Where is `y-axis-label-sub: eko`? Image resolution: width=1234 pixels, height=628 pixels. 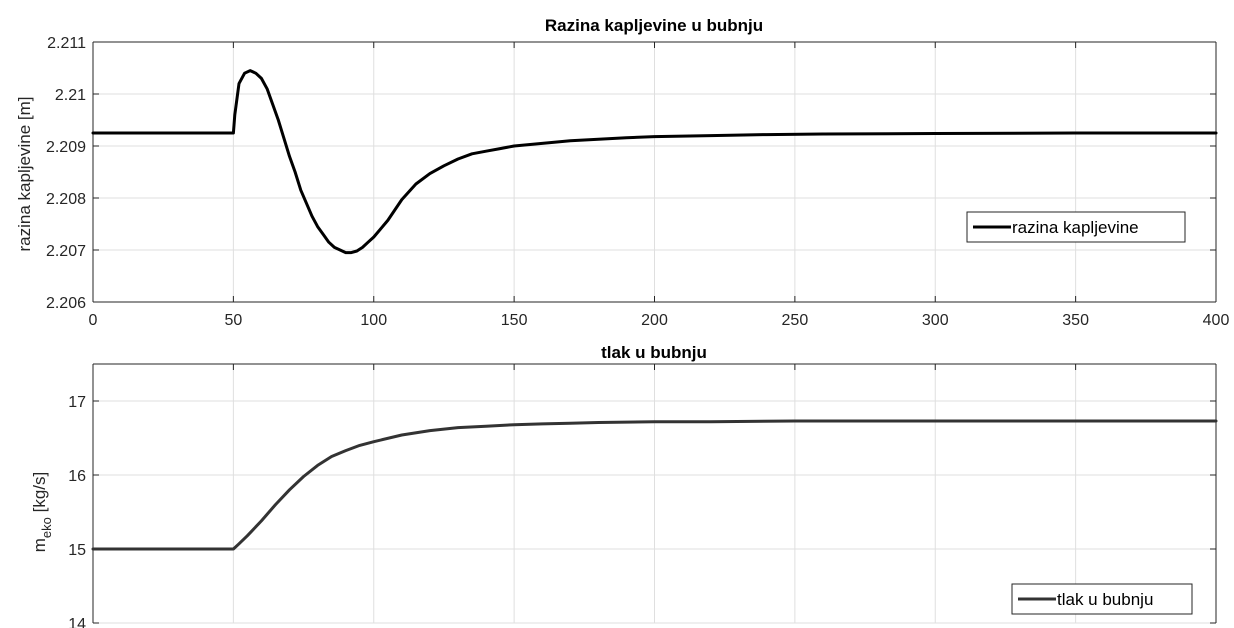
y-axis-label-sub: eko is located at coordinates (46, 527).